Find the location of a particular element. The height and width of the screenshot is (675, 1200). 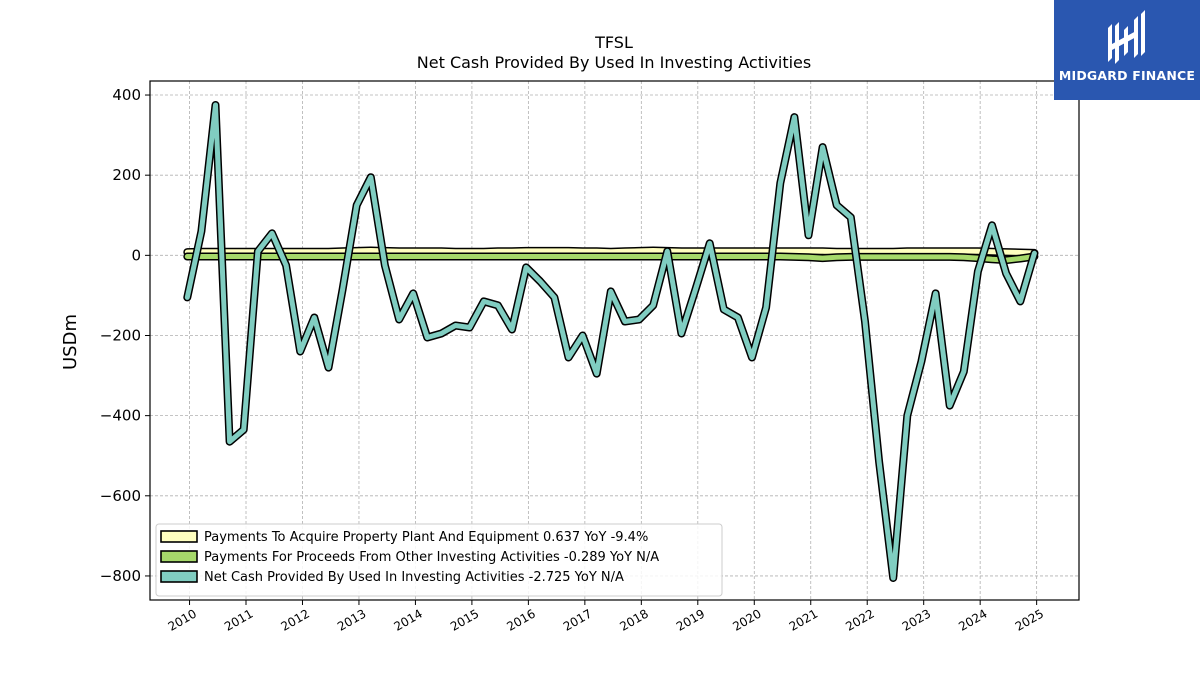

x-tick-label: 2019 is located at coordinates (690, 619).